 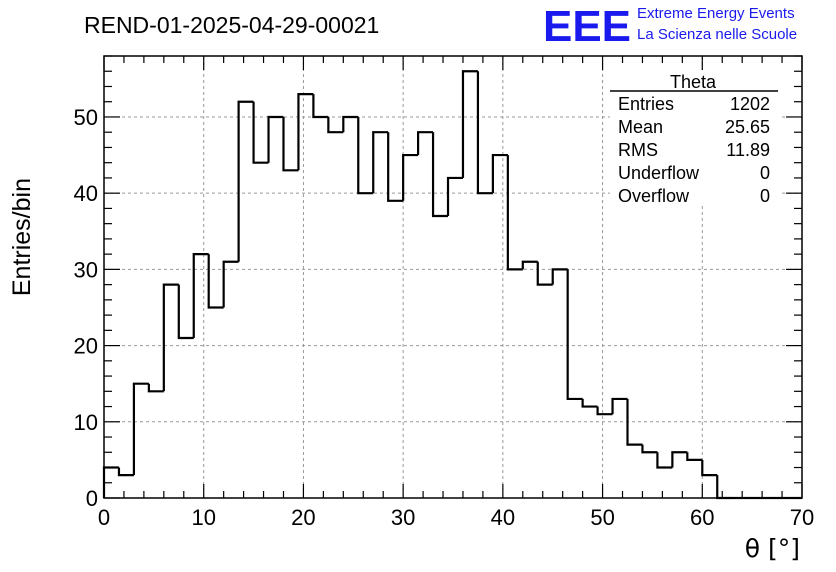 I want to click on y-tick-label: 10, so click(x=86, y=422).